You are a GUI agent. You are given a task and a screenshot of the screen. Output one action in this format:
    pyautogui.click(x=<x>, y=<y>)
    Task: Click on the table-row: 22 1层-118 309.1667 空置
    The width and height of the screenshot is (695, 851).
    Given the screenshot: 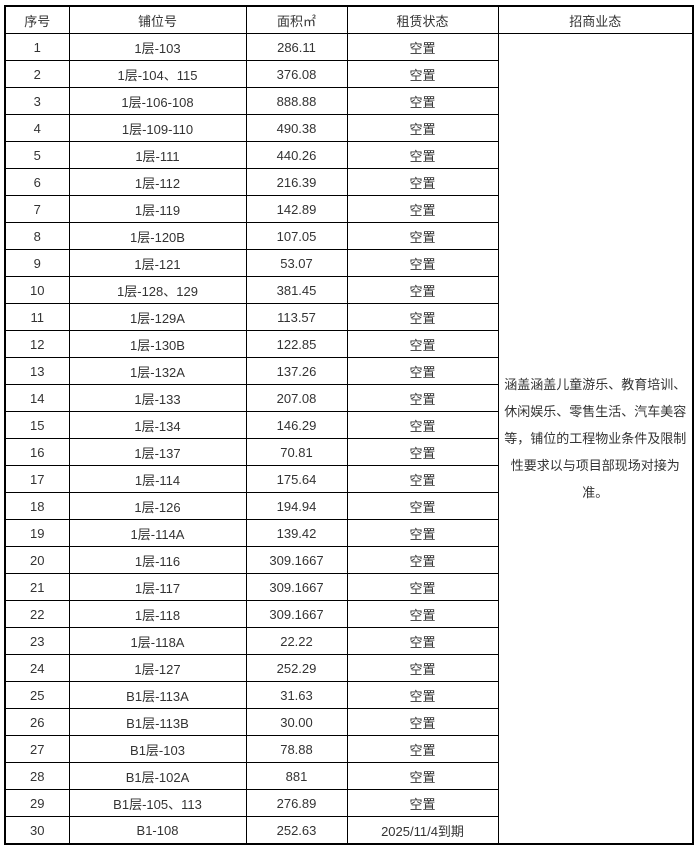 What is the action you would take?
    pyautogui.click(x=348, y=614)
    